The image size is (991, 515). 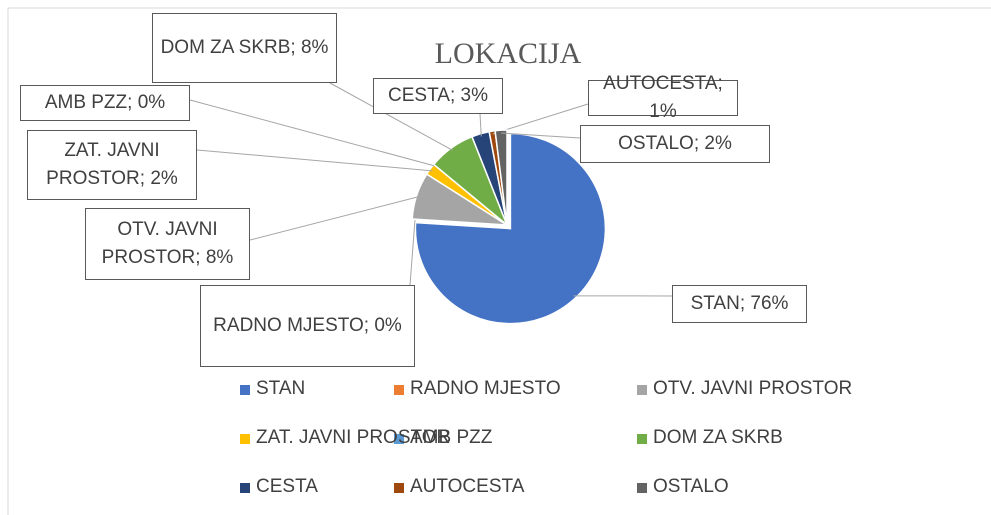 I want to click on data-label: AMB PZZ; 0%, so click(x=105, y=103).